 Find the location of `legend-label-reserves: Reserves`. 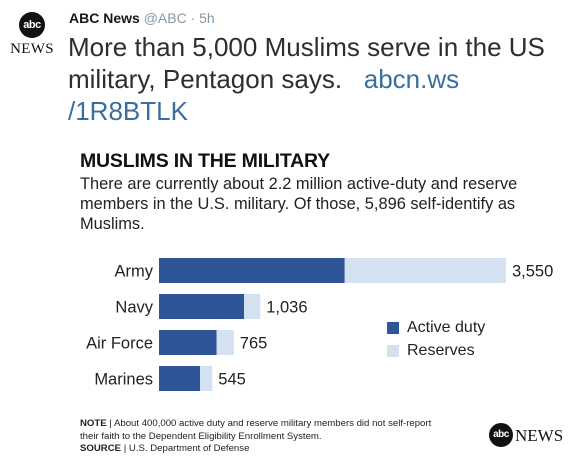

legend-label-reserves: Reserves is located at coordinates (441, 350).